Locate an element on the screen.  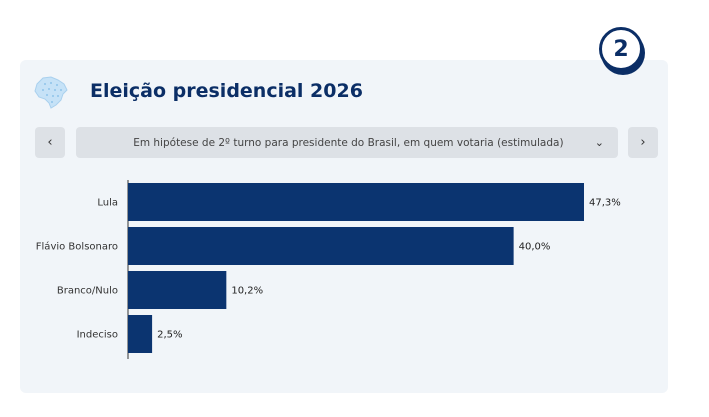
page-title: Eleição presidencial 2026 is located at coordinates (226, 91).